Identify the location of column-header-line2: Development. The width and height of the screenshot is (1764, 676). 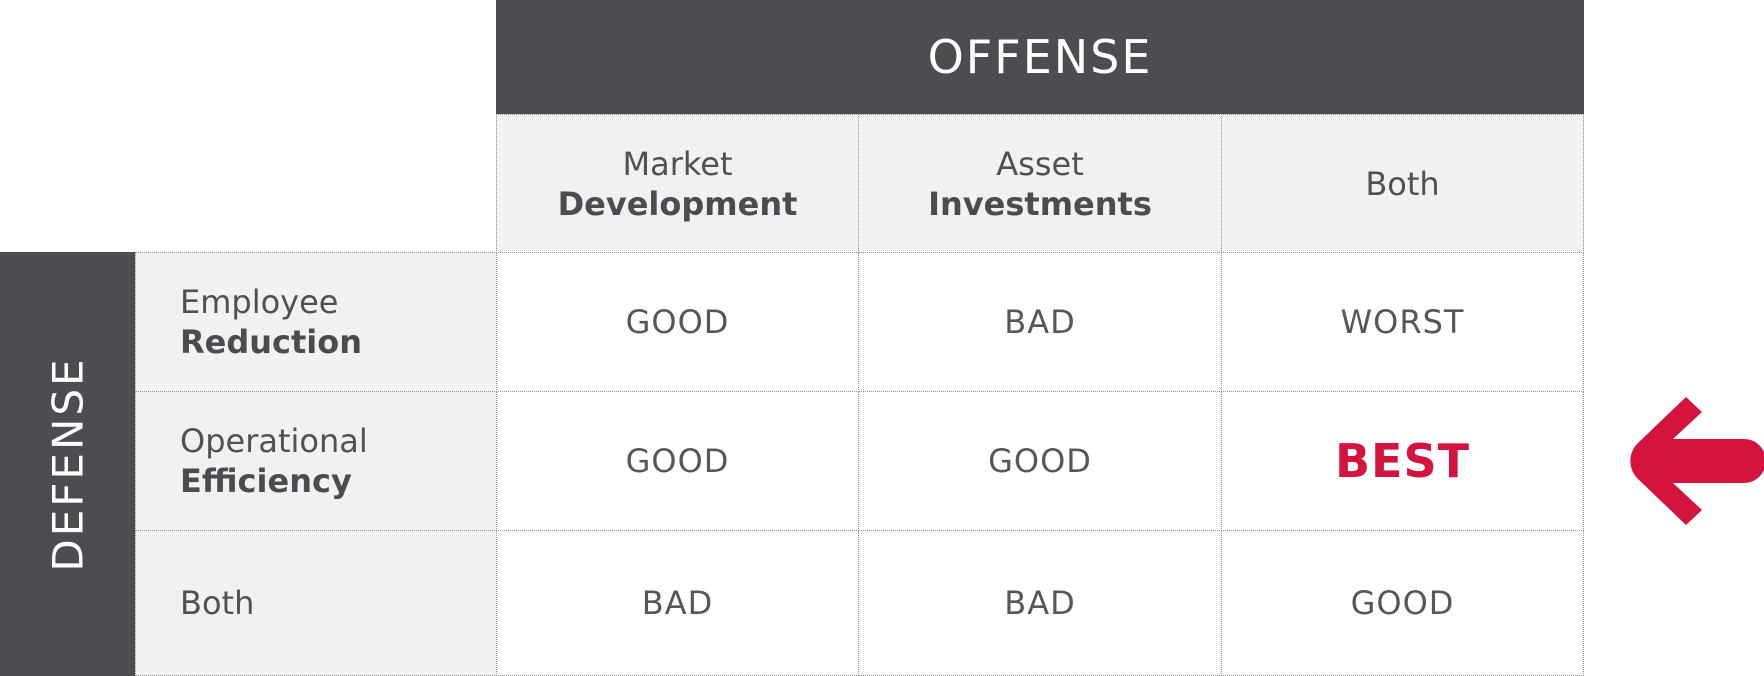
(677, 203).